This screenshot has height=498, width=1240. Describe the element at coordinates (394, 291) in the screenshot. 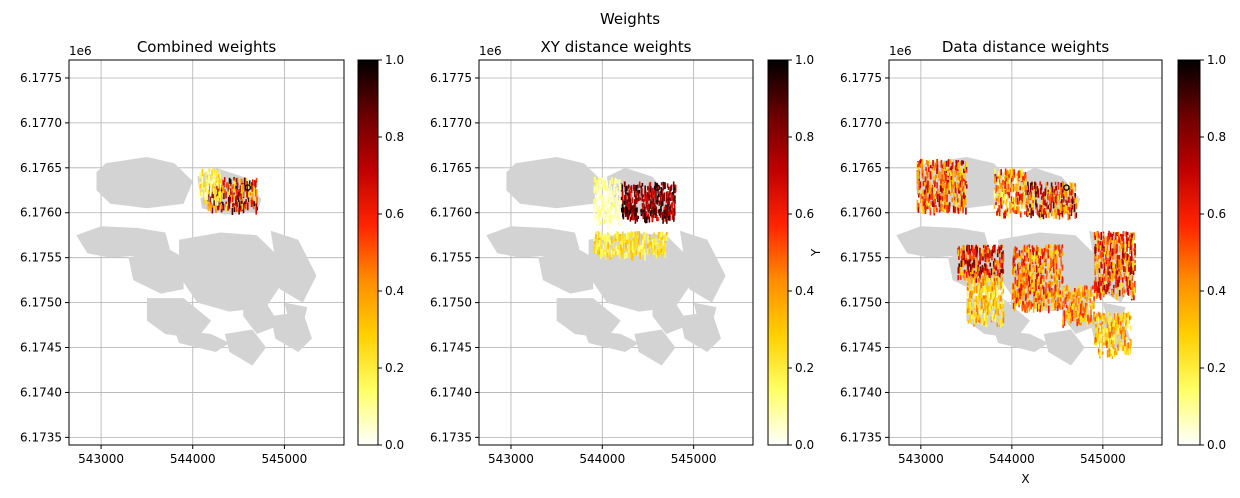

I see `colorbar-tick-label: 0.4` at that location.